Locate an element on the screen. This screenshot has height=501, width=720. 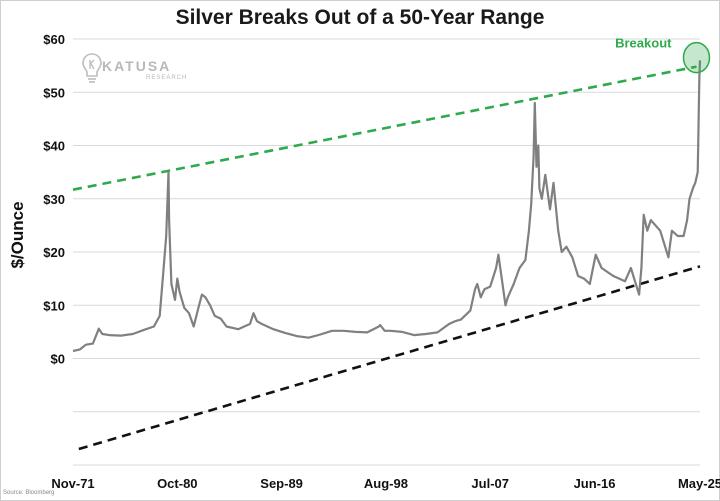
y-tick-label: $10 is located at coordinates (54, 305).